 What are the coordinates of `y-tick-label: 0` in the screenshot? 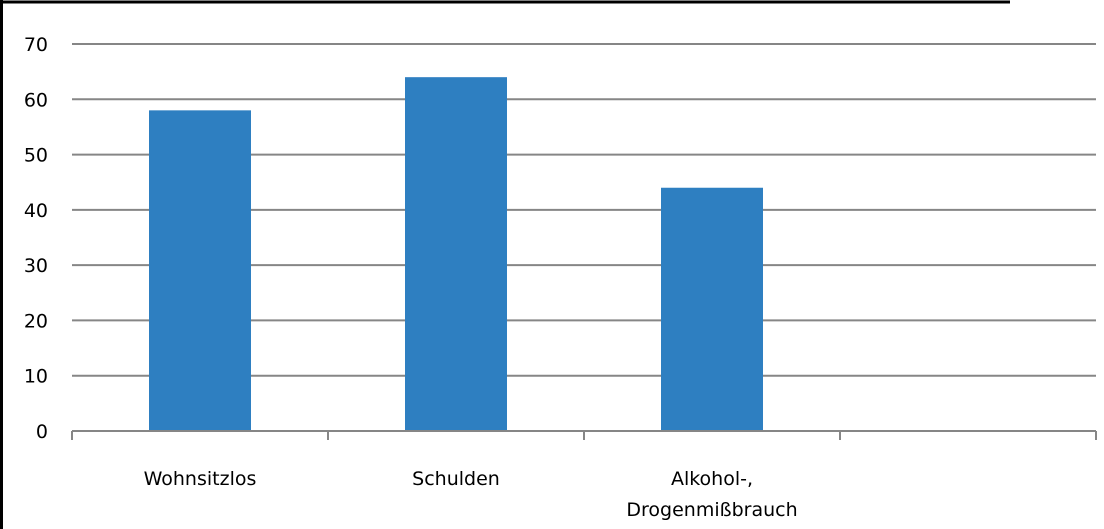 It's located at (42, 432).